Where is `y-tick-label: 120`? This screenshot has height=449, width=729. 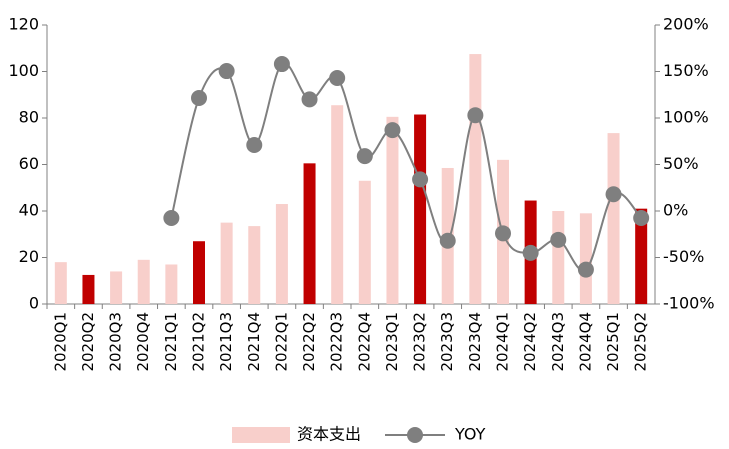 y-tick-label: 120 is located at coordinates (23, 24).